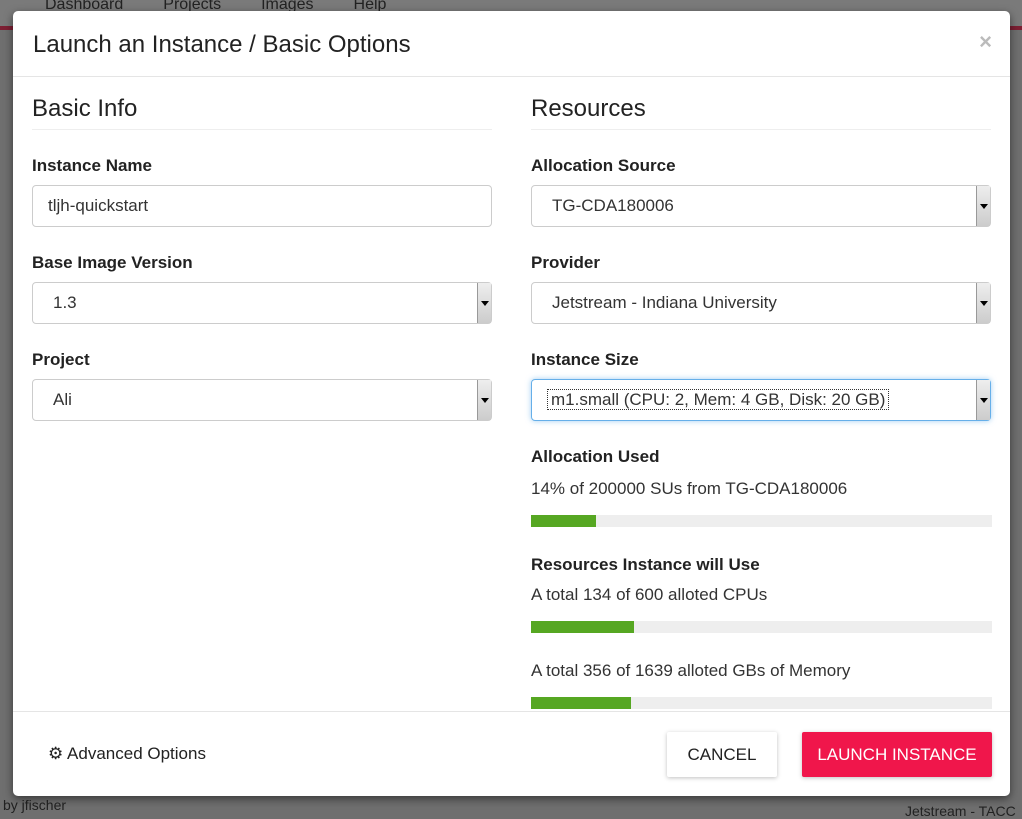 This screenshot has height=819, width=1022. I want to click on advanced-options-link: ⚙ Advanced Options, so click(127, 754).